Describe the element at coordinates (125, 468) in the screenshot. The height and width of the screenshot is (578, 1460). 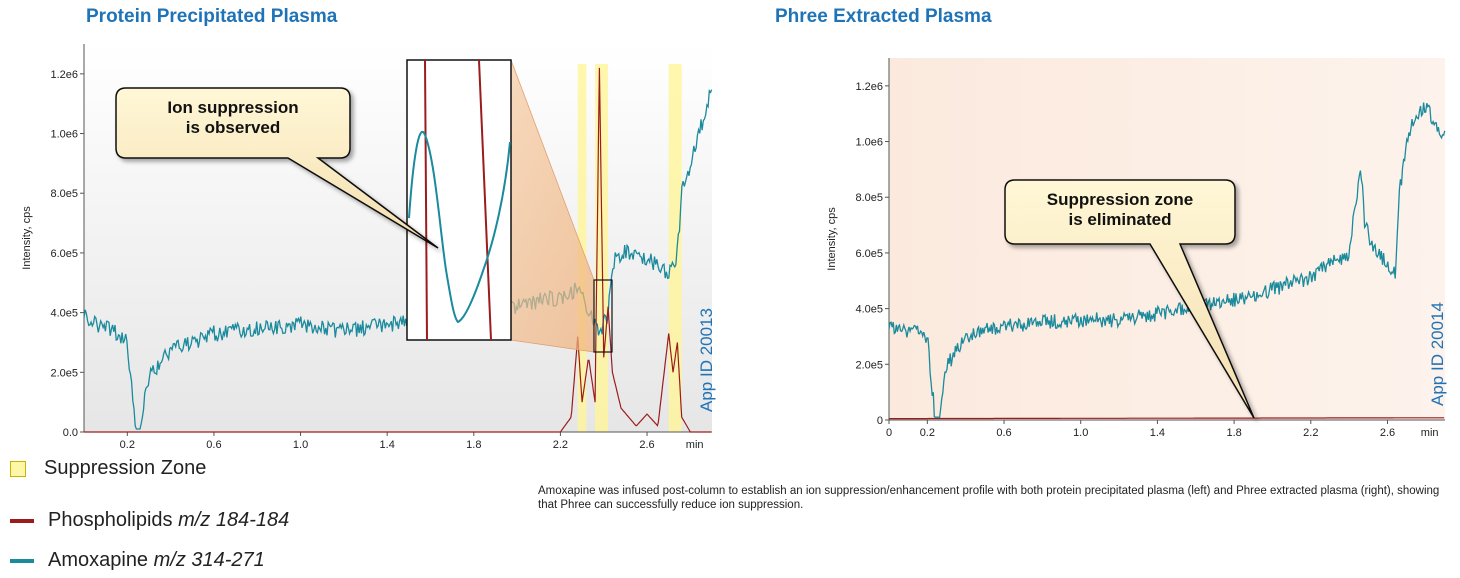
I see `legend-suppression-label: Suppression Zone` at that location.